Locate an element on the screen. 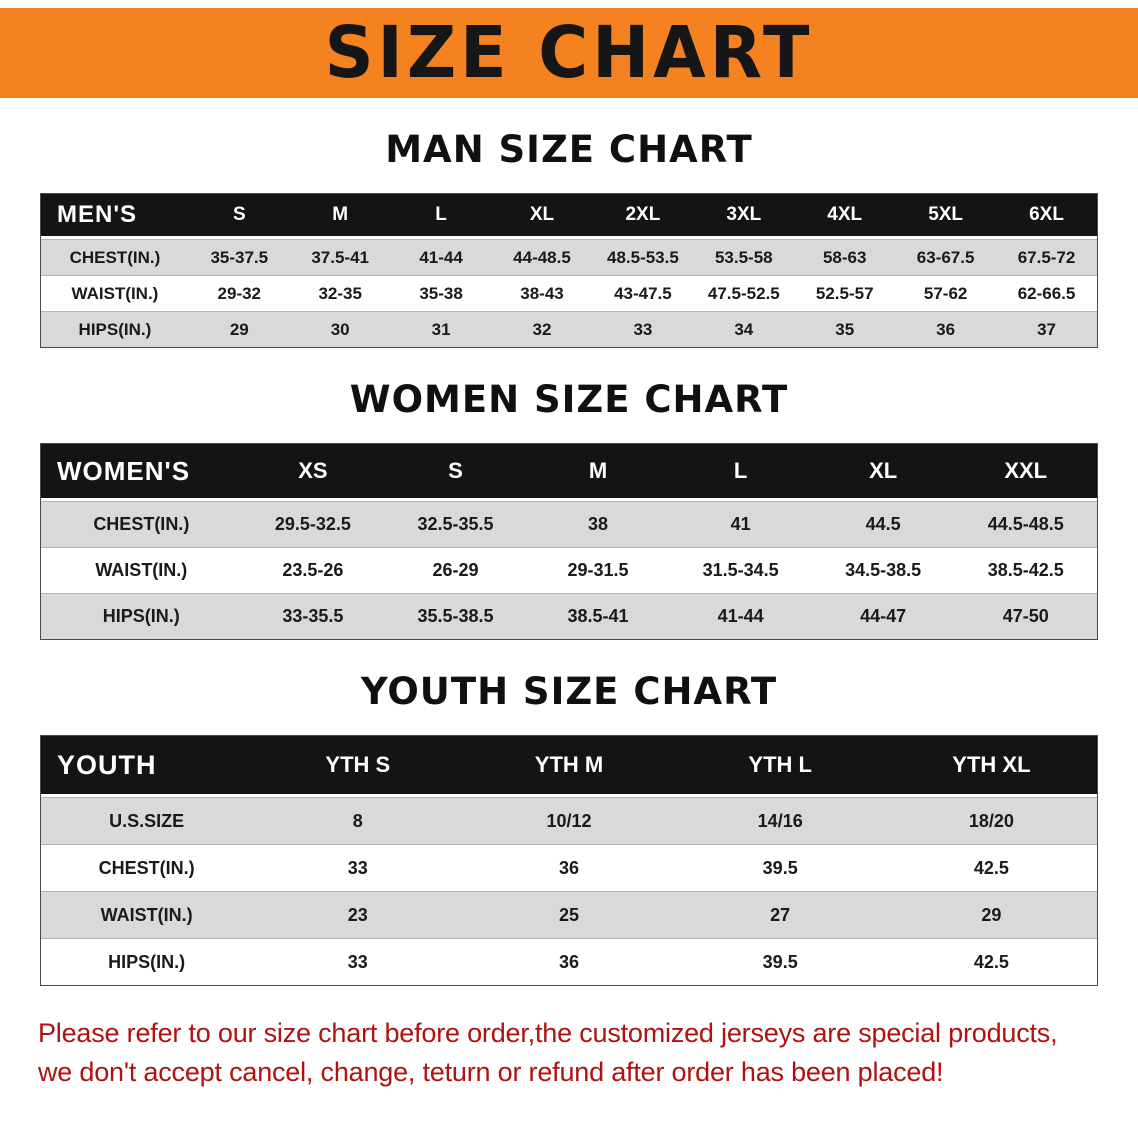  size-value-cell: 29.5-32.5 is located at coordinates (312, 524).